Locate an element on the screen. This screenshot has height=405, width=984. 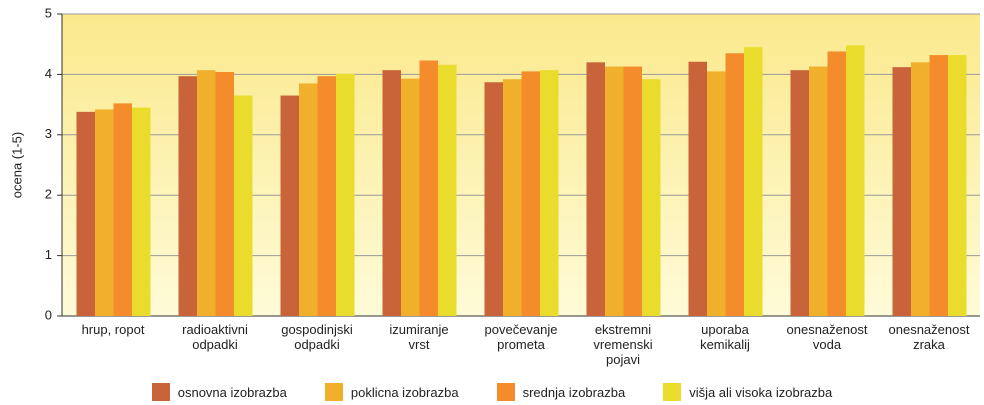
legend-label: srednja izobrazba is located at coordinates (574, 392).